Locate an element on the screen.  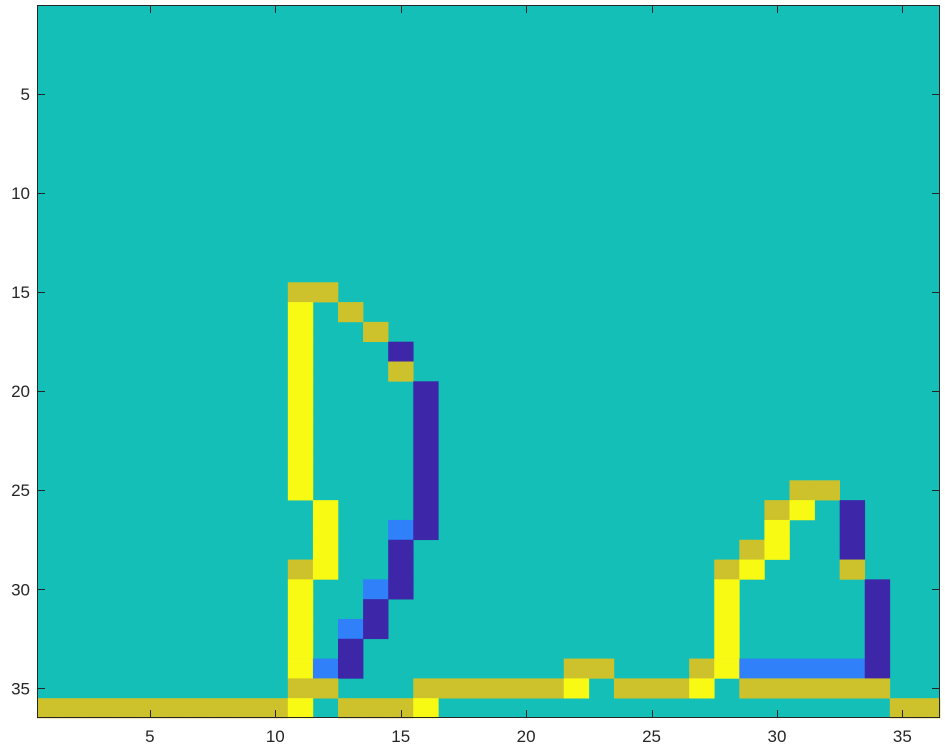
x-axis: 5 10 15 20 25 30 35 is located at coordinates (528, 736).